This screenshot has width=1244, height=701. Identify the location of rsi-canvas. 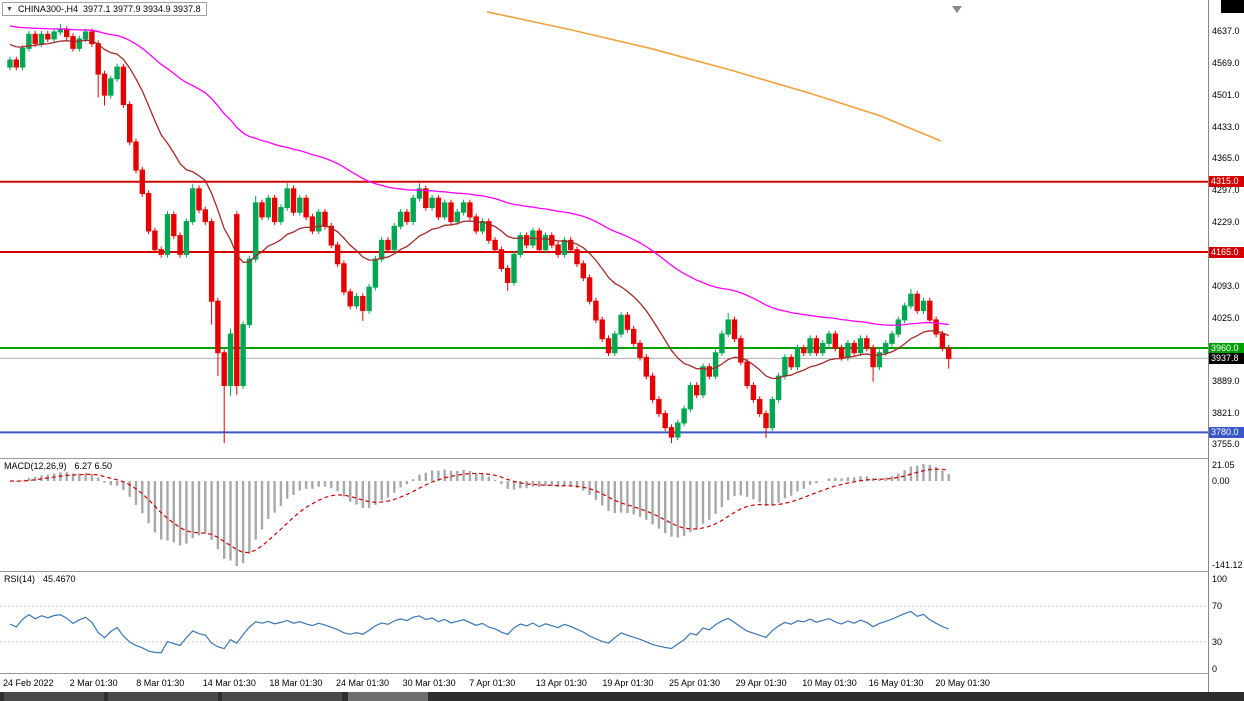
(604, 622).